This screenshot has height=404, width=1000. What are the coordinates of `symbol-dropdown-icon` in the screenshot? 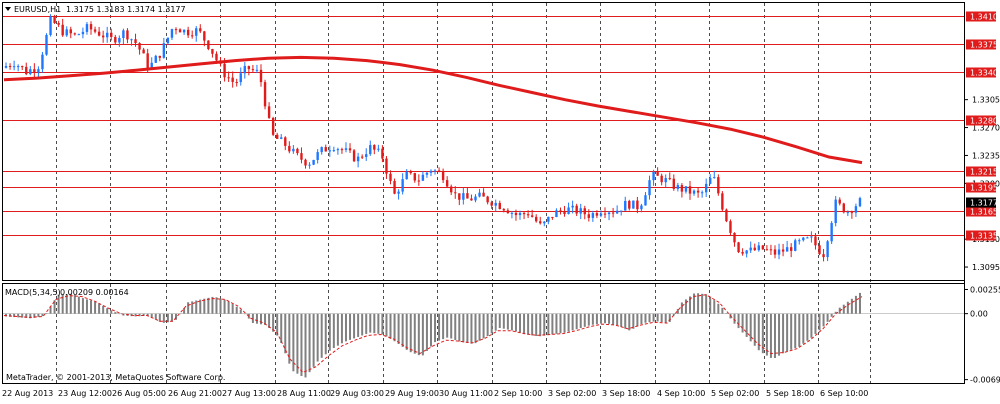 It's located at (8, 9).